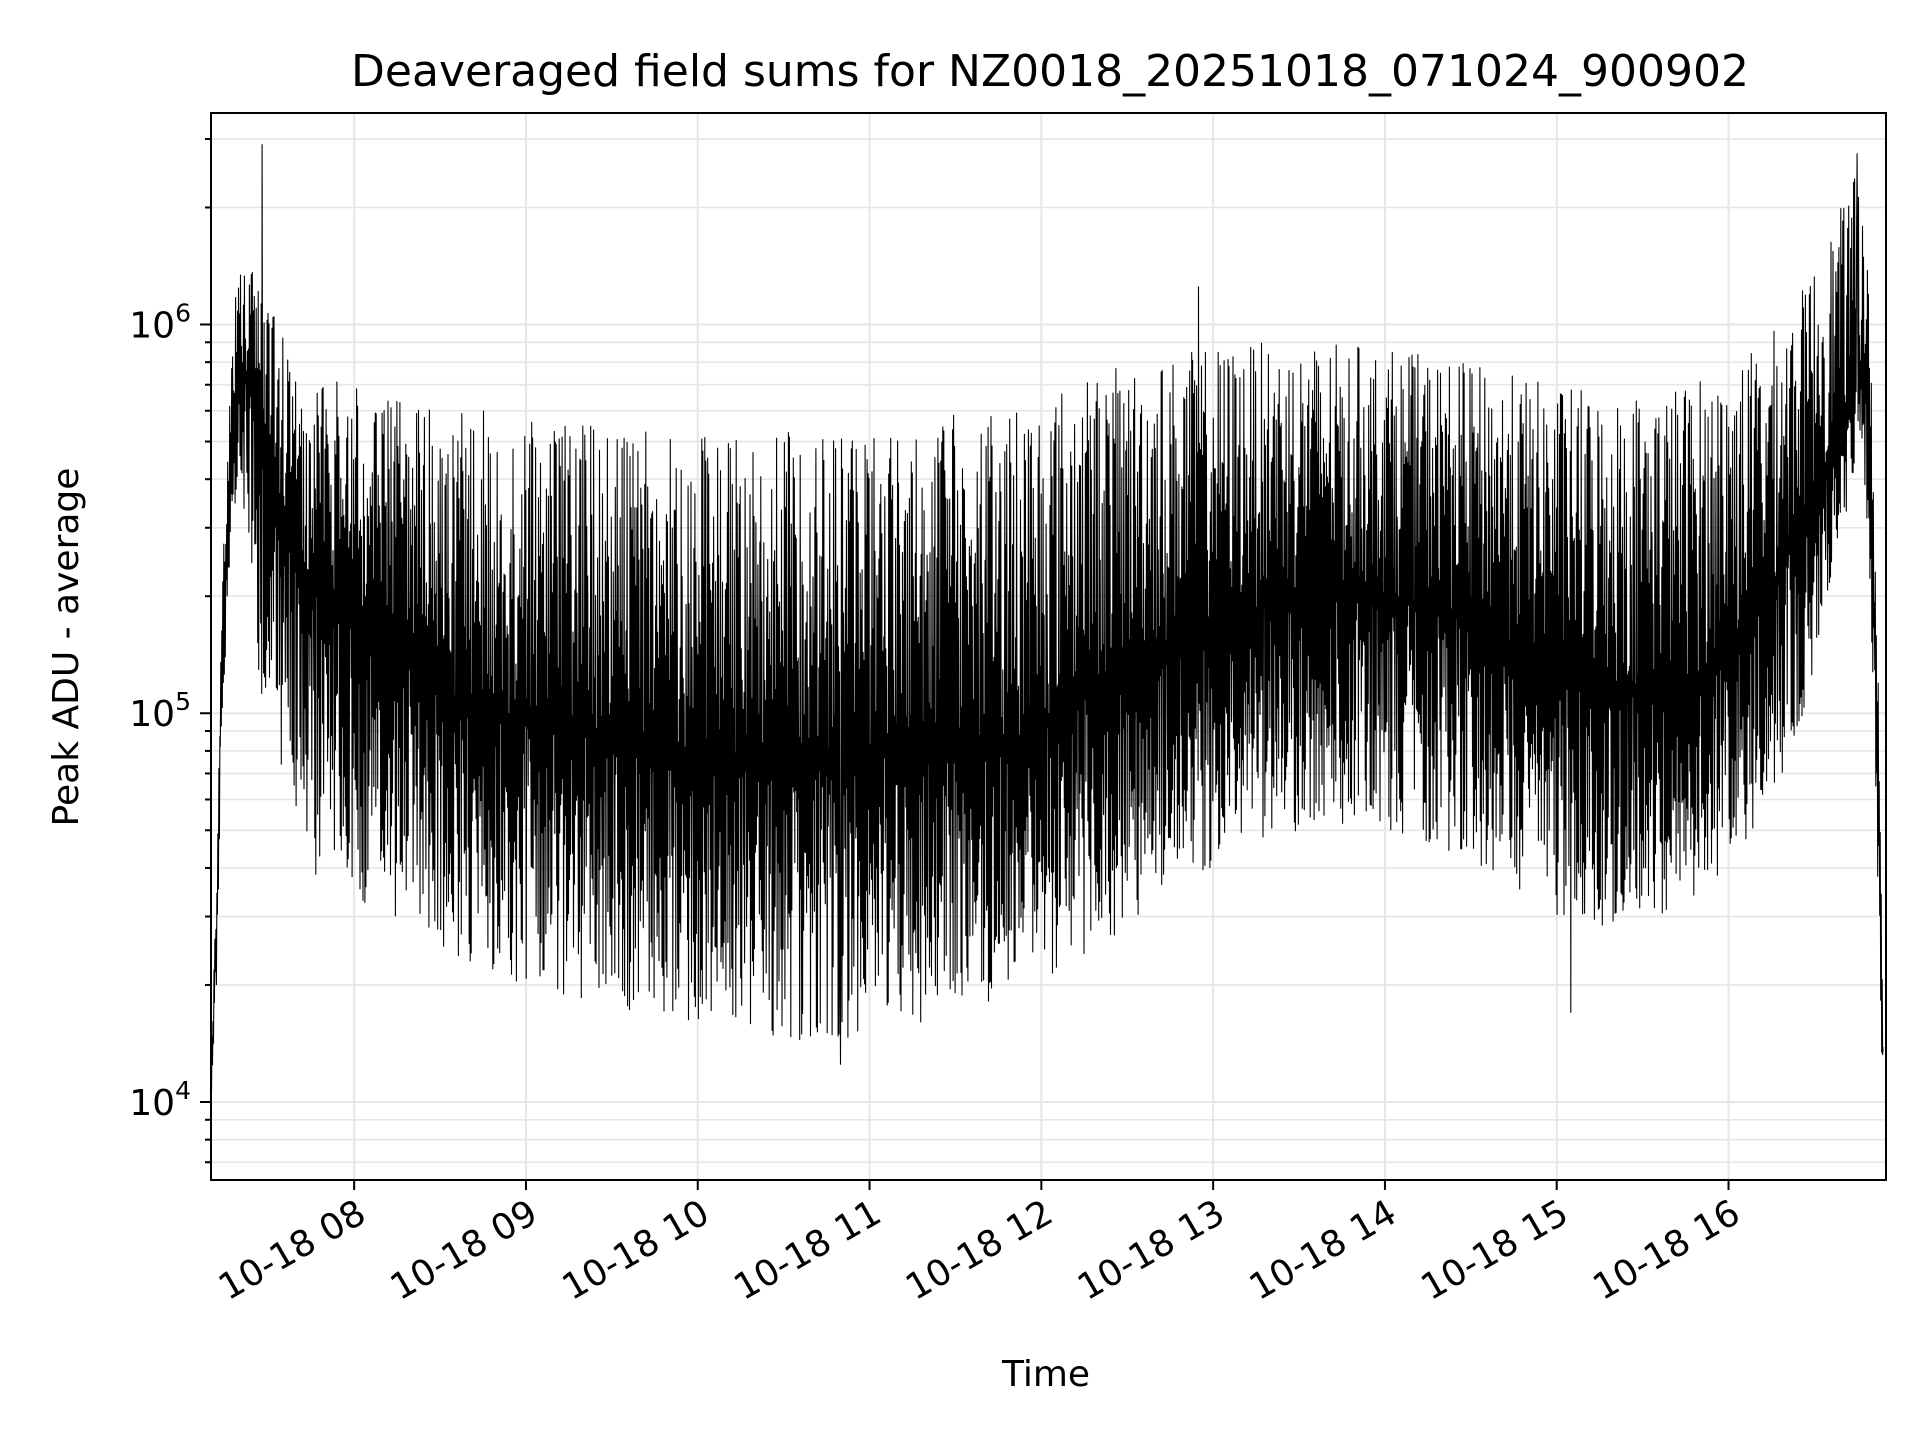  Describe the element at coordinates (66, 647) in the screenshot. I see `y-axis-label: Peak ADU - average` at that location.